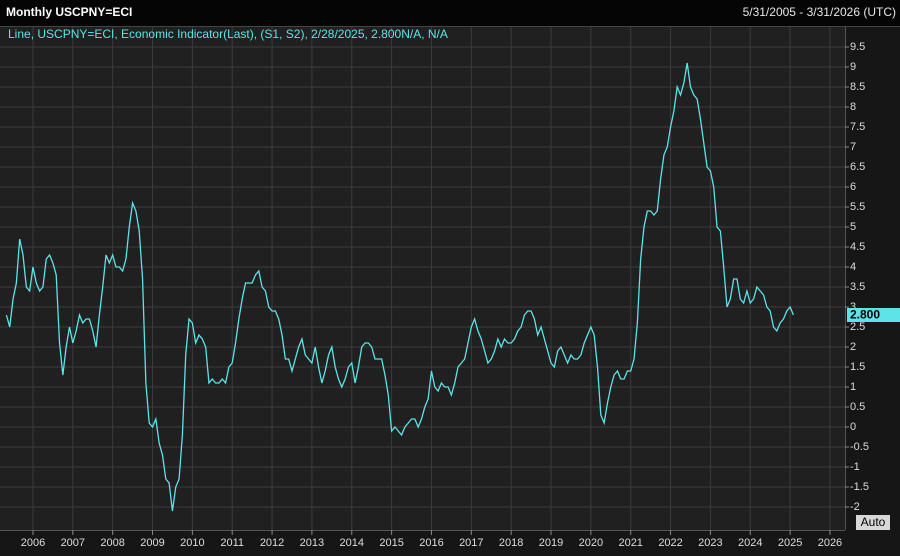 The image size is (900, 556). What do you see at coordinates (152, 543) in the screenshot?
I see `x-tick-label: 2009` at bounding box center [152, 543].